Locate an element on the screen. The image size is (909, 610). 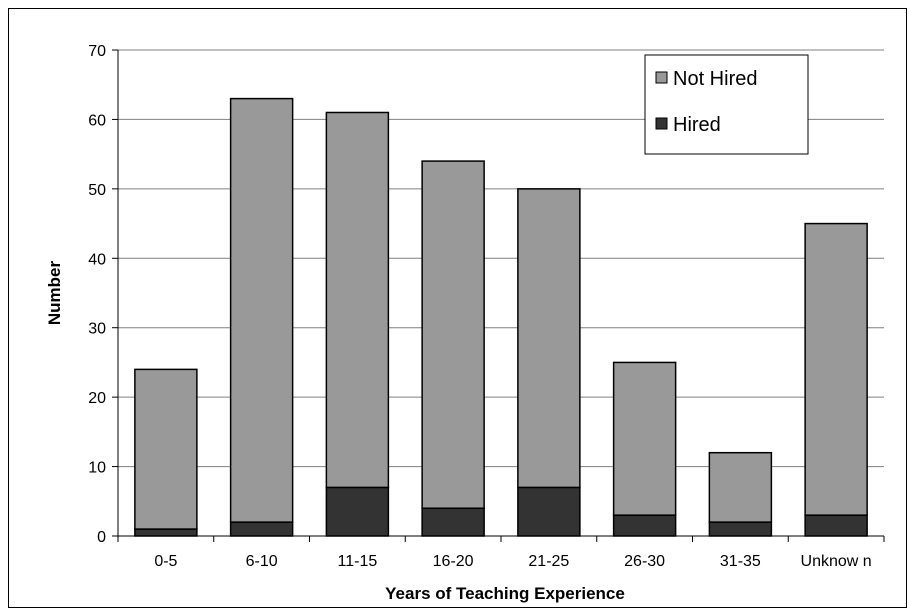
legend-label-hired: Hired is located at coordinates (697, 125).